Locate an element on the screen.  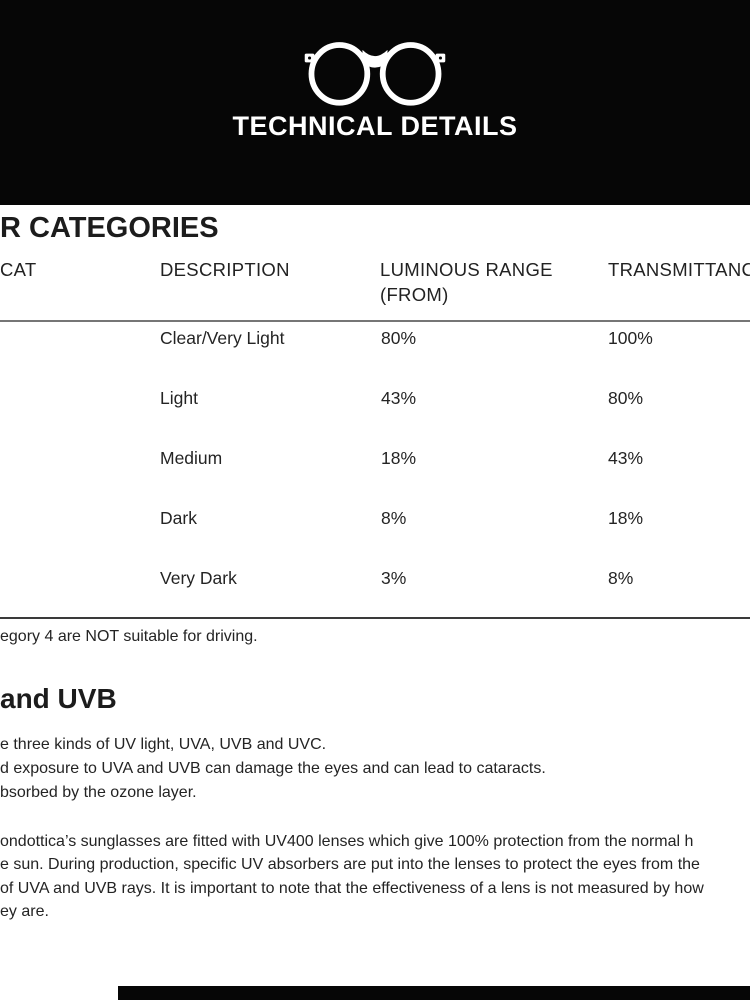
cell-description: Clear/Very Light is located at coordinates (222, 338).